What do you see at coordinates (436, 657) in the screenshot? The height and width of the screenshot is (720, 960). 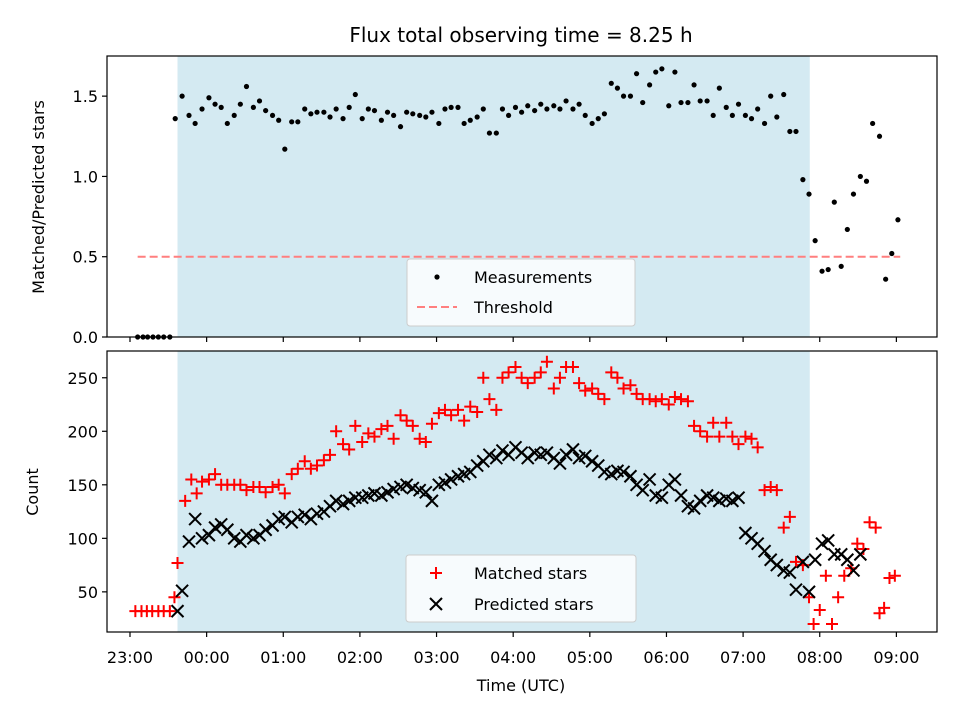 I see `x-tick-label: 03:00` at bounding box center [436, 657].